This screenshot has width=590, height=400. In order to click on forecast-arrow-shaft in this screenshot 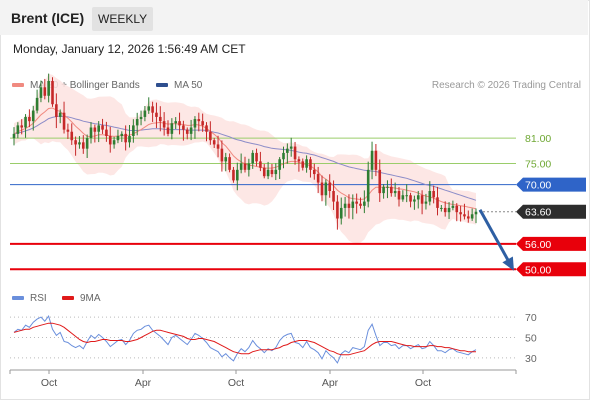, I will do `click(496, 239)`.